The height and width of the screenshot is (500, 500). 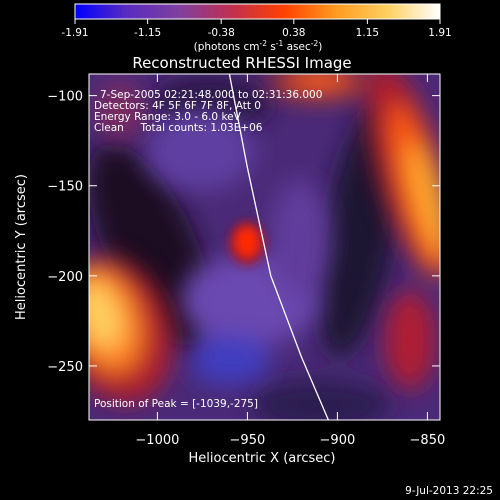 What do you see at coordinates (278, 247) in the screenshot?
I see `solar-limb-curve` at bounding box center [278, 247].